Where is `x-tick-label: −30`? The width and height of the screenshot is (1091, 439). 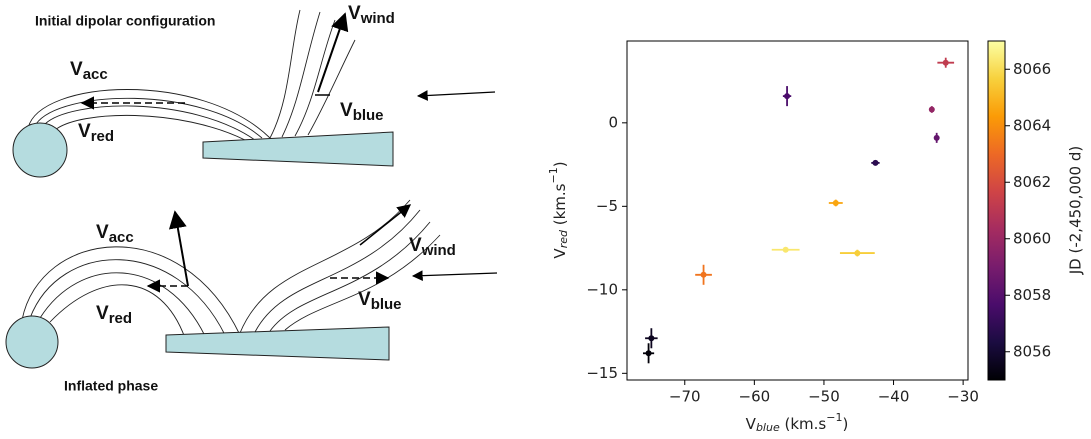 x-tick-label: −30 is located at coordinates (963, 397).